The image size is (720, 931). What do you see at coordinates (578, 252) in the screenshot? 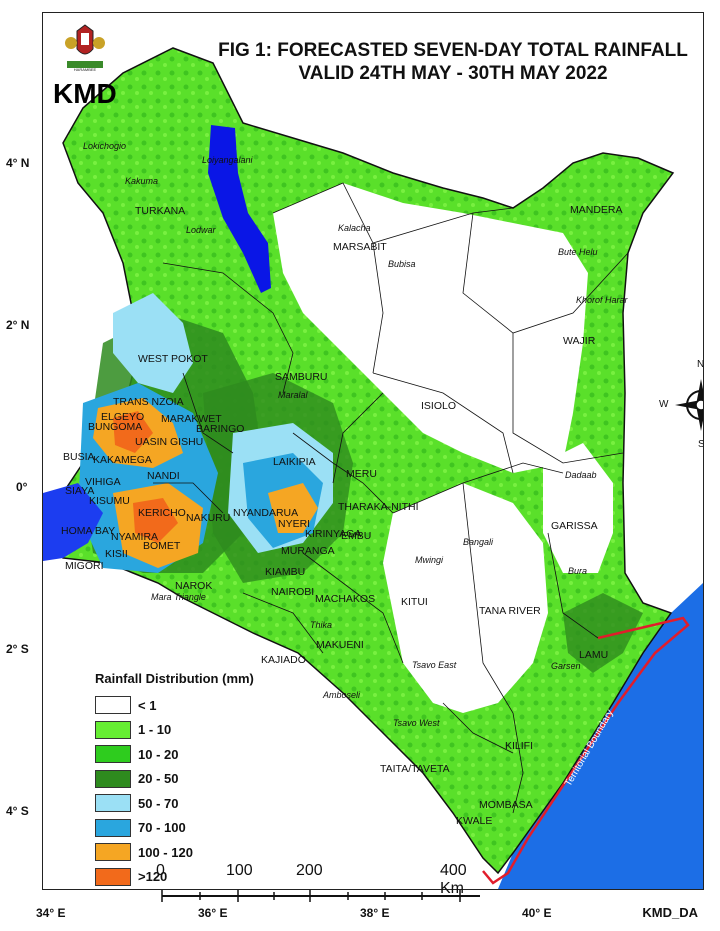
I see `place-label: Bute Helu` at bounding box center [578, 252].